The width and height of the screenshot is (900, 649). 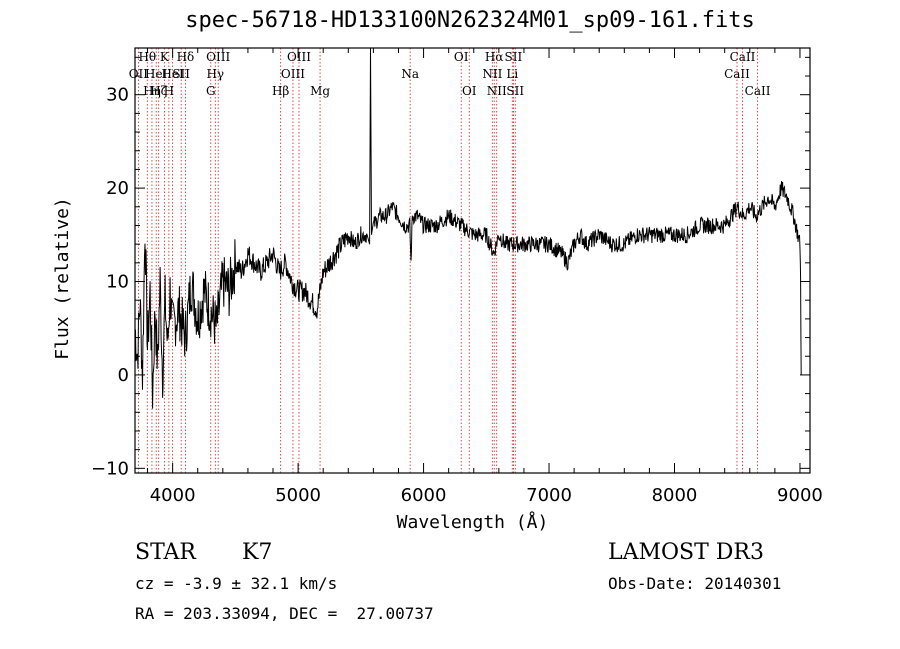 What do you see at coordinates (211, 91) in the screenshot?
I see `line-label-10: G` at bounding box center [211, 91].